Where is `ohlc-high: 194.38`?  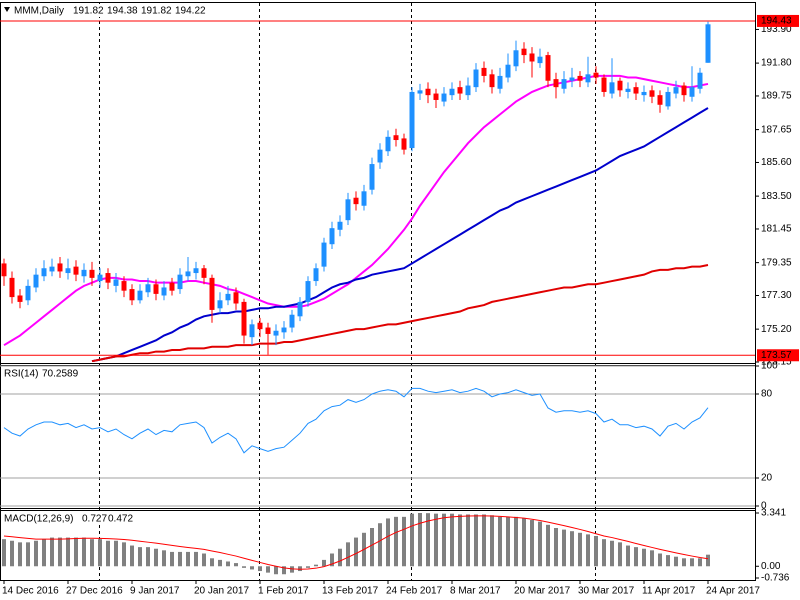 ohlc-high: 194.38 is located at coordinates (122, 11).